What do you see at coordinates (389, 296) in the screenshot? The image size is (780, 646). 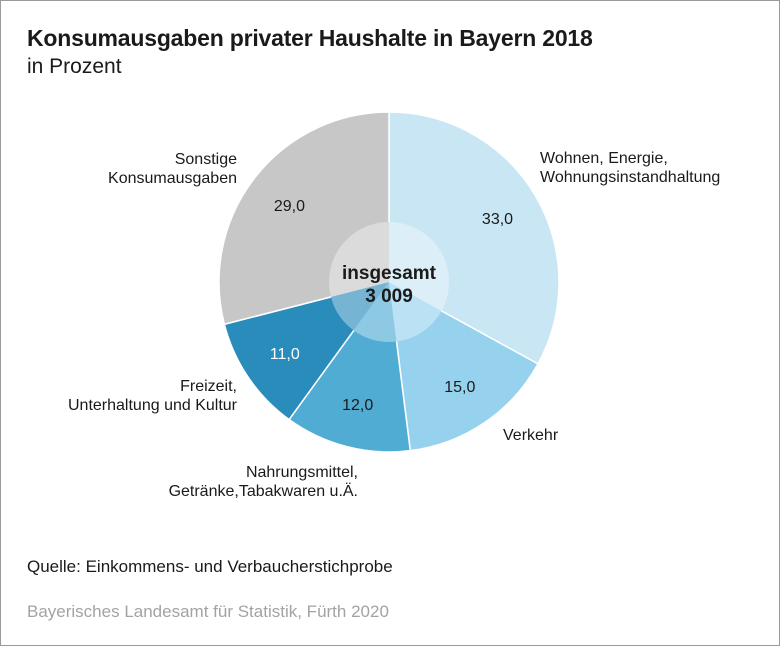 I see `center-value: 3 009` at bounding box center [389, 296].